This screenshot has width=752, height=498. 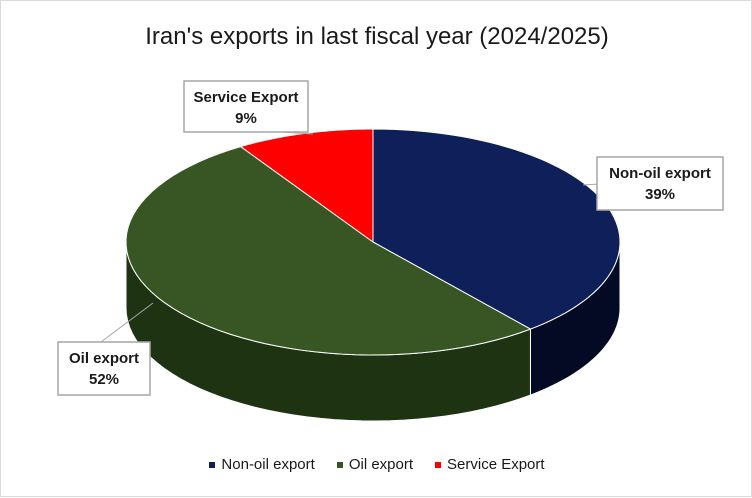 I want to click on data-label-oil-export: Oil export 52%, so click(x=105, y=349).